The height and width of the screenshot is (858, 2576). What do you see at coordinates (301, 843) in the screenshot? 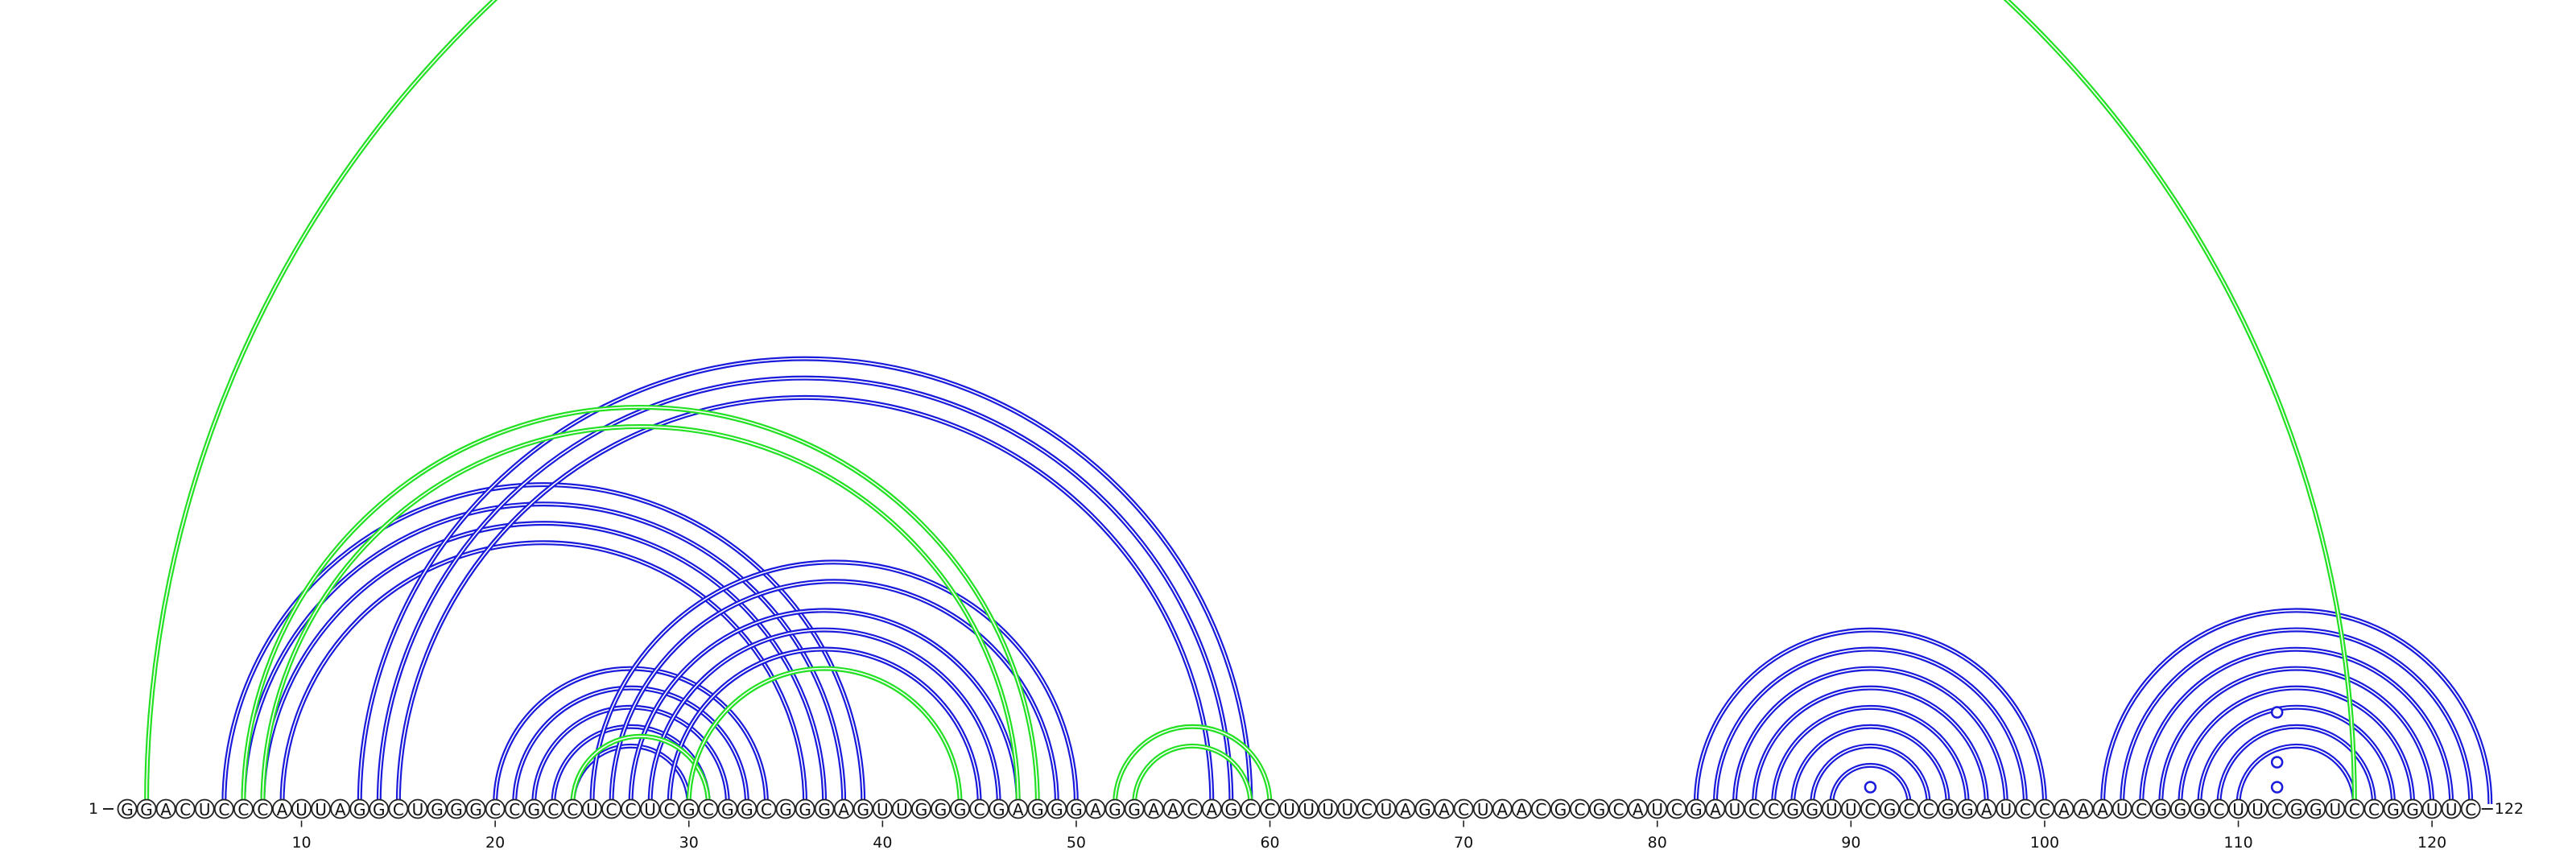
I see `tick-label: 10` at bounding box center [301, 843].